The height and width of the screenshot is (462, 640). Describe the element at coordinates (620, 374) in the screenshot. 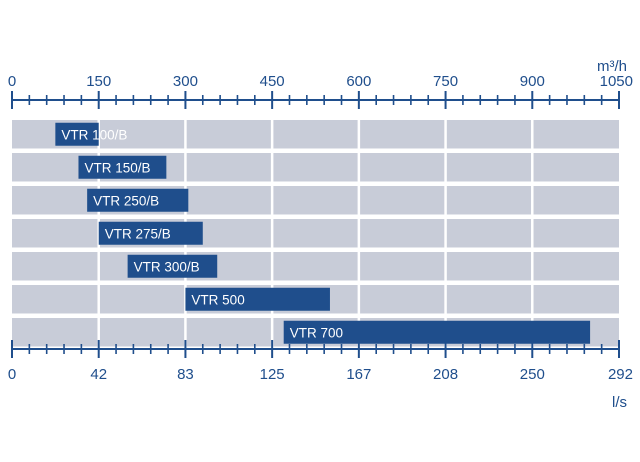

I see `tick-label: 292` at that location.